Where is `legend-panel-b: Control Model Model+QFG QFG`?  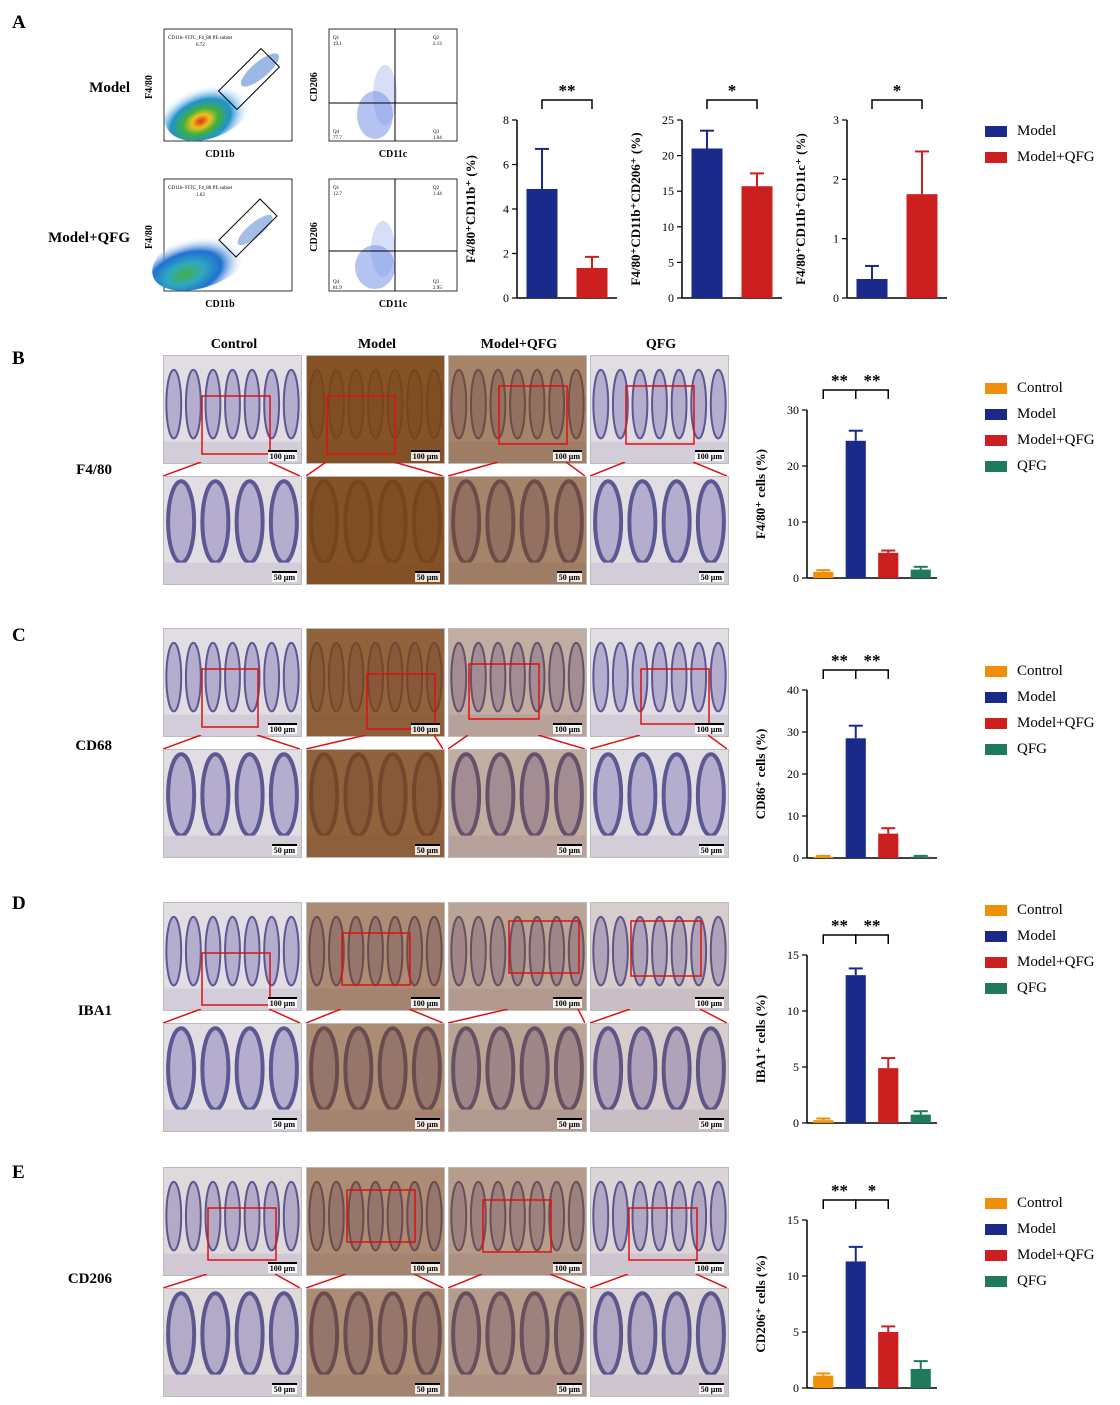 legend-panel-b: Control Model Model+QFG QFG is located at coordinates (1040, 427).